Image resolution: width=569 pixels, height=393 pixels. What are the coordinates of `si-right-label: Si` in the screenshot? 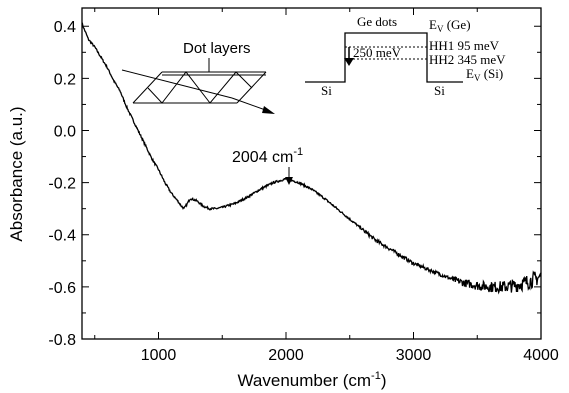 It's located at (439, 90).